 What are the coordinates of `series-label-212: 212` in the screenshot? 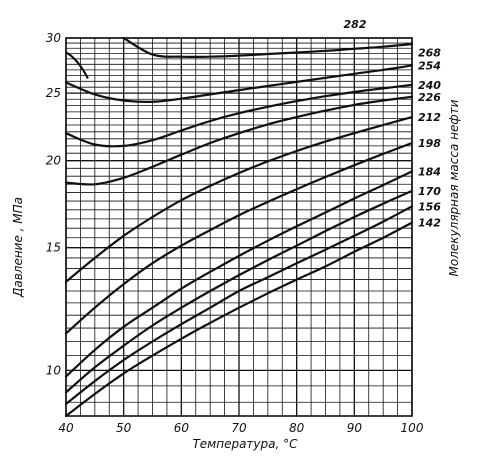 It's located at (429, 117).